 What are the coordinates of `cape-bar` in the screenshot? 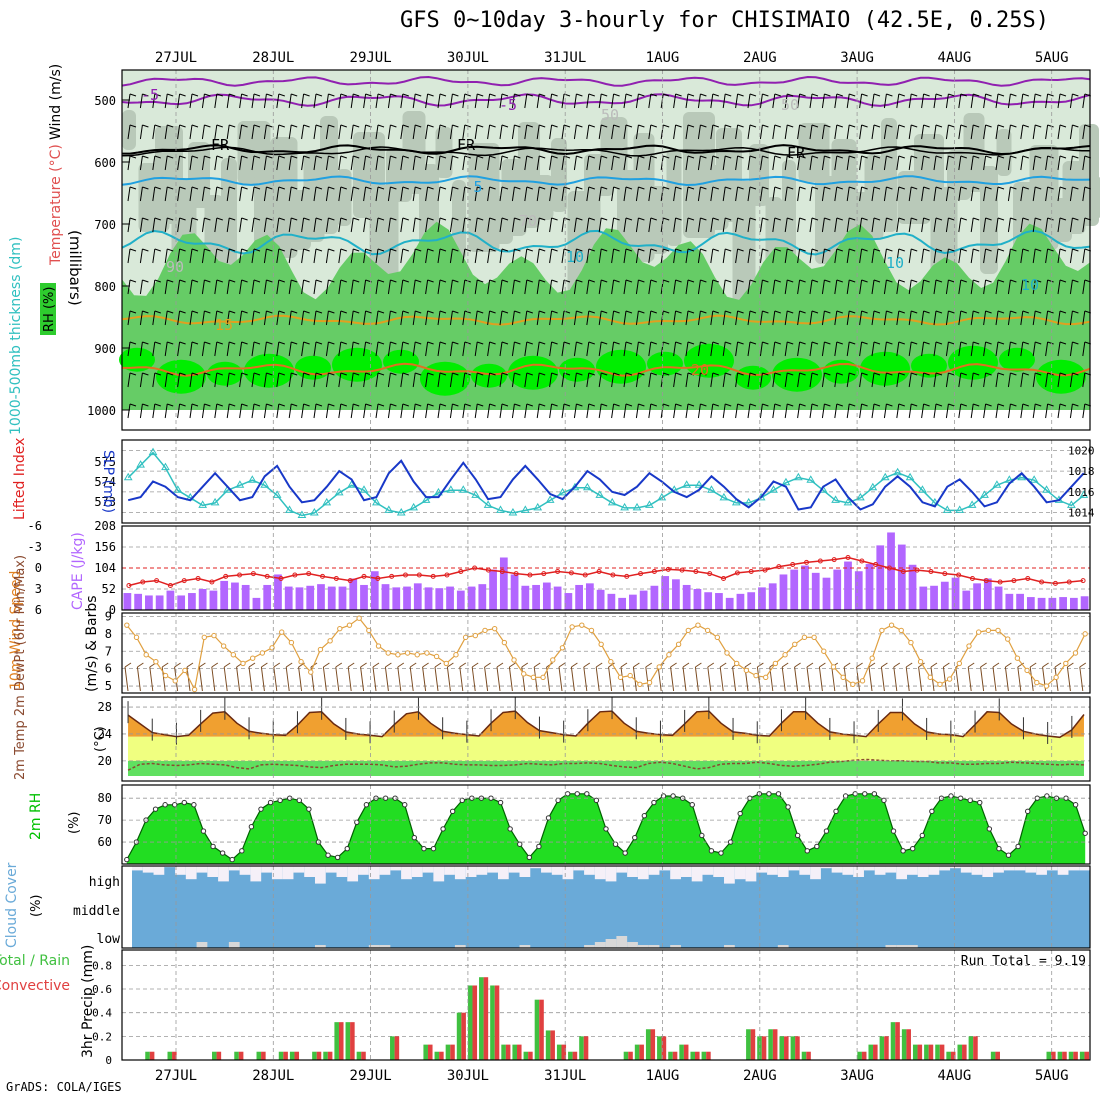 It's located at (1073, 603).